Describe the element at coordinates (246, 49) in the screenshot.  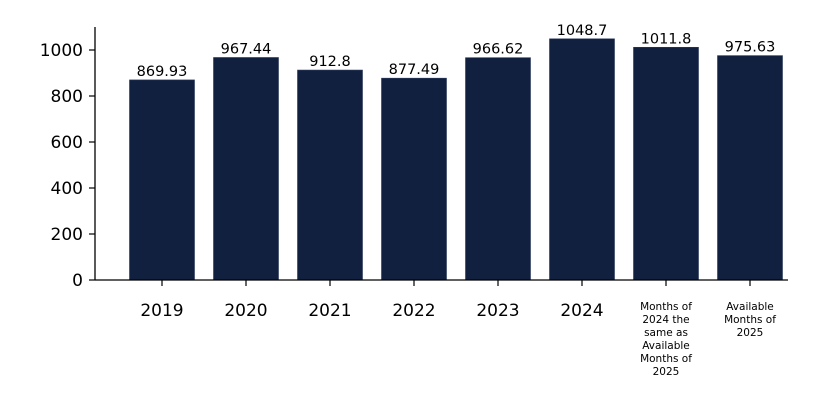
I see `data-label-1: 967.44` at that location.